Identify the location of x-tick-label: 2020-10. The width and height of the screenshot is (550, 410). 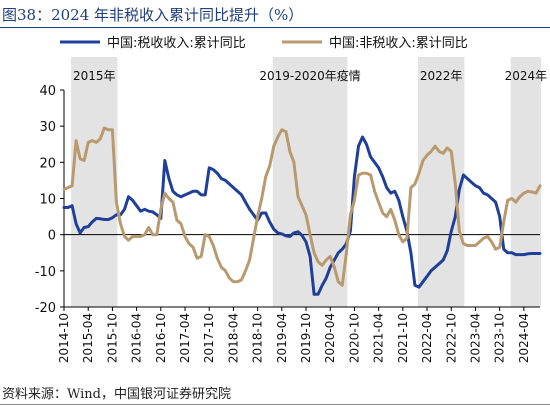
(354, 338).